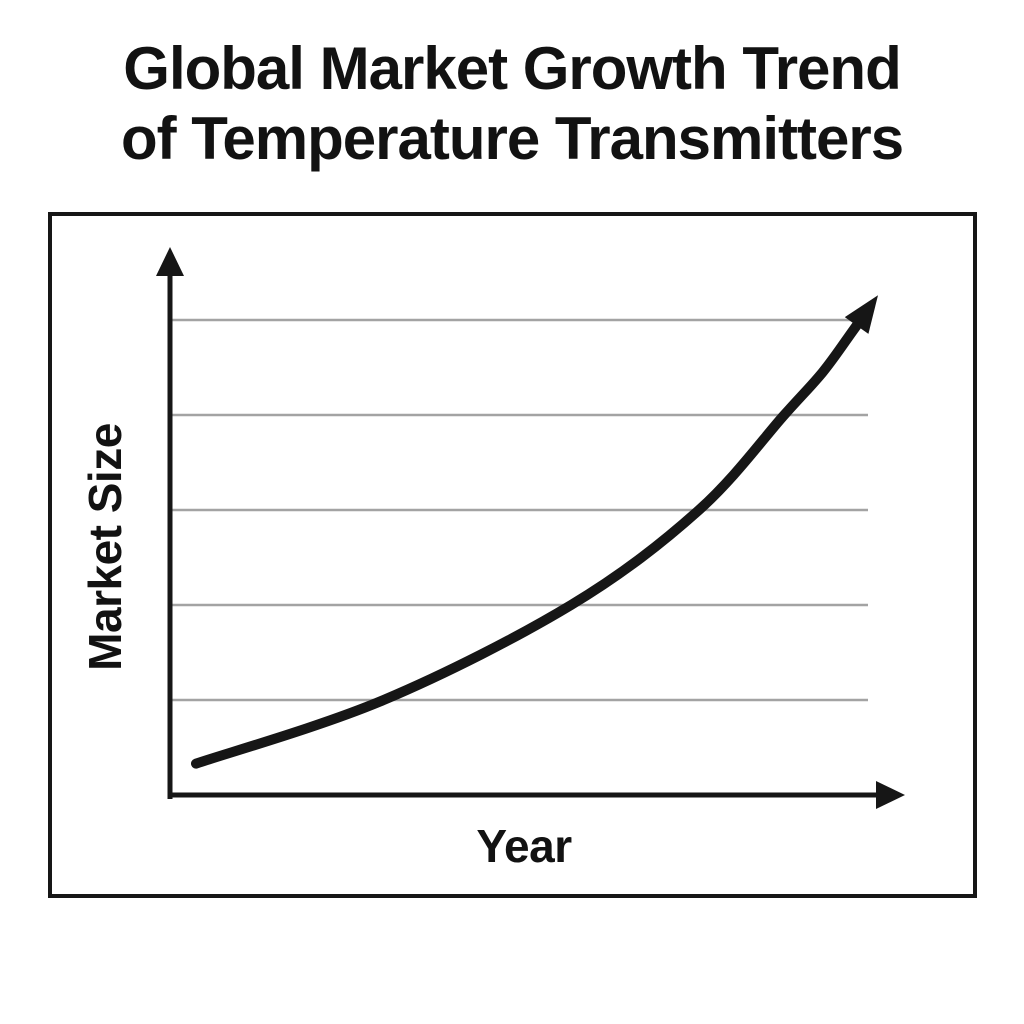 The width and height of the screenshot is (1024, 1024). Describe the element at coordinates (524, 846) in the screenshot. I see `x-axis-label: Year` at that location.